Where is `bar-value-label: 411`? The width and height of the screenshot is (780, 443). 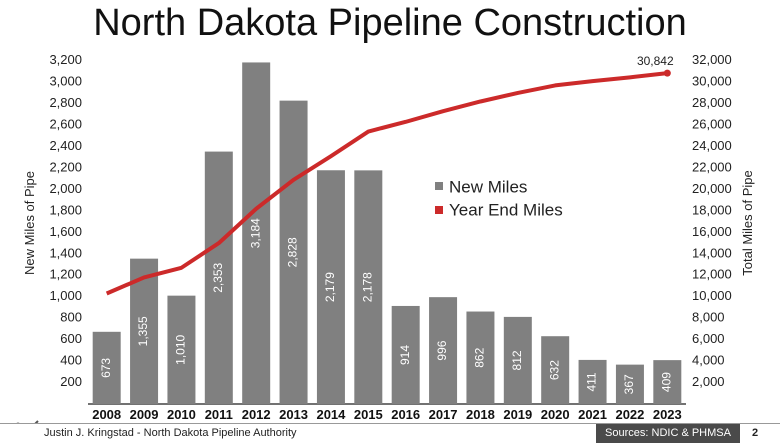 bar-value-label: 411 is located at coordinates (592, 381).